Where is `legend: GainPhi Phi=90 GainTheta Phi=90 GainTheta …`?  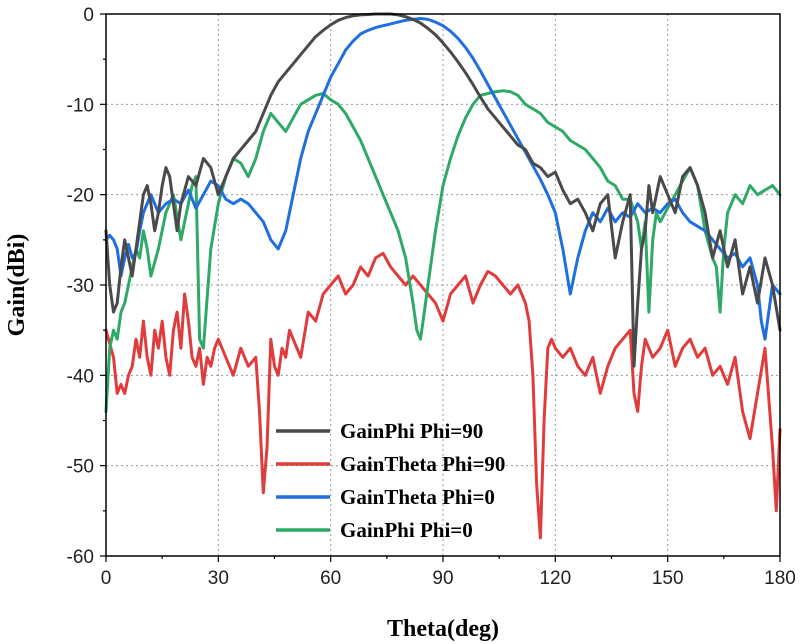 legend: GainPhi Phi=90 GainTheta Phi=90 GainTheta … is located at coordinates (390, 480).